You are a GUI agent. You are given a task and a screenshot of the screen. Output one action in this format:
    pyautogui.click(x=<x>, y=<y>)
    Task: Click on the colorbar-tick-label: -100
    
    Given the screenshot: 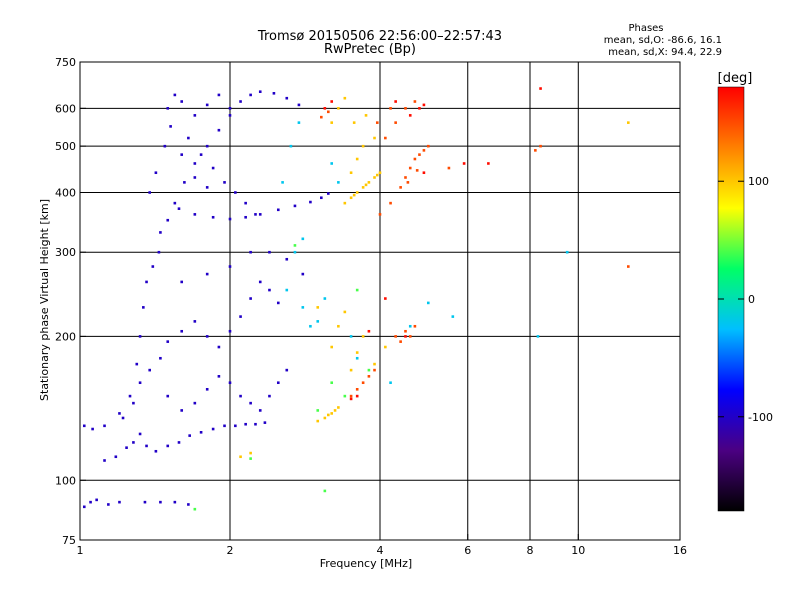 What is the action you would take?
    pyautogui.click(x=760, y=417)
    